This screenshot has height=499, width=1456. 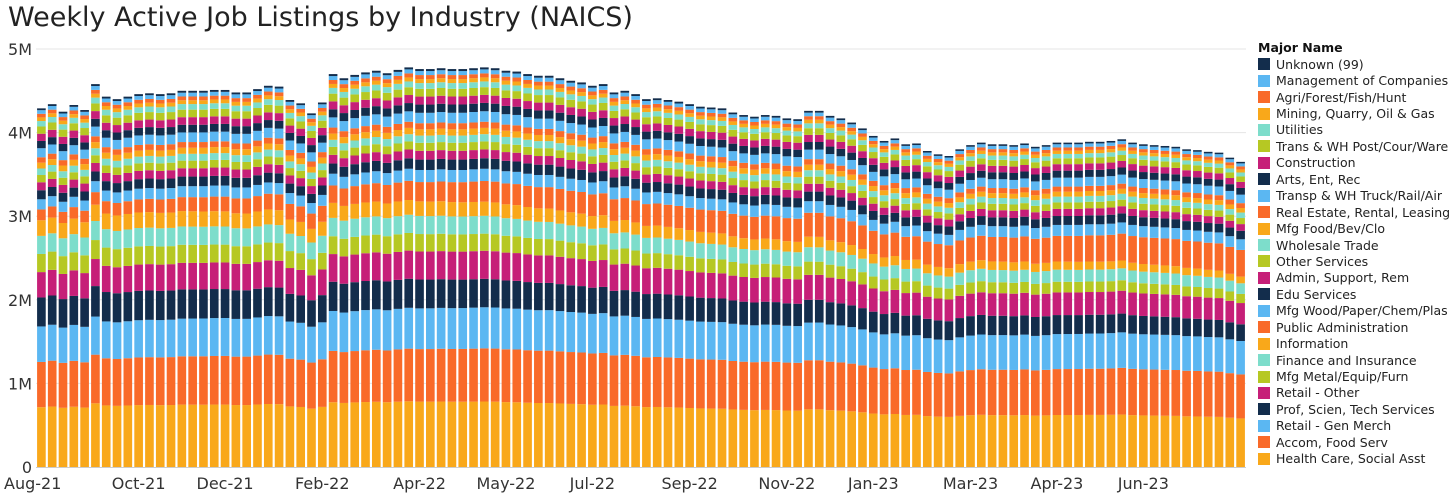 I want to click on legend-title: Major Name, so click(x=1300, y=47).